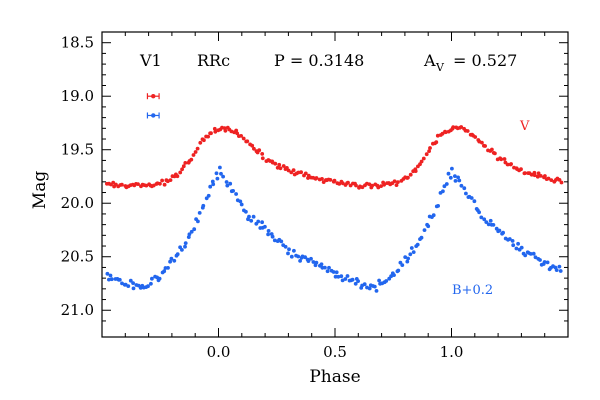  Describe the element at coordinates (40, 190) in the screenshot. I see `y-axis-label: Mag` at that location.